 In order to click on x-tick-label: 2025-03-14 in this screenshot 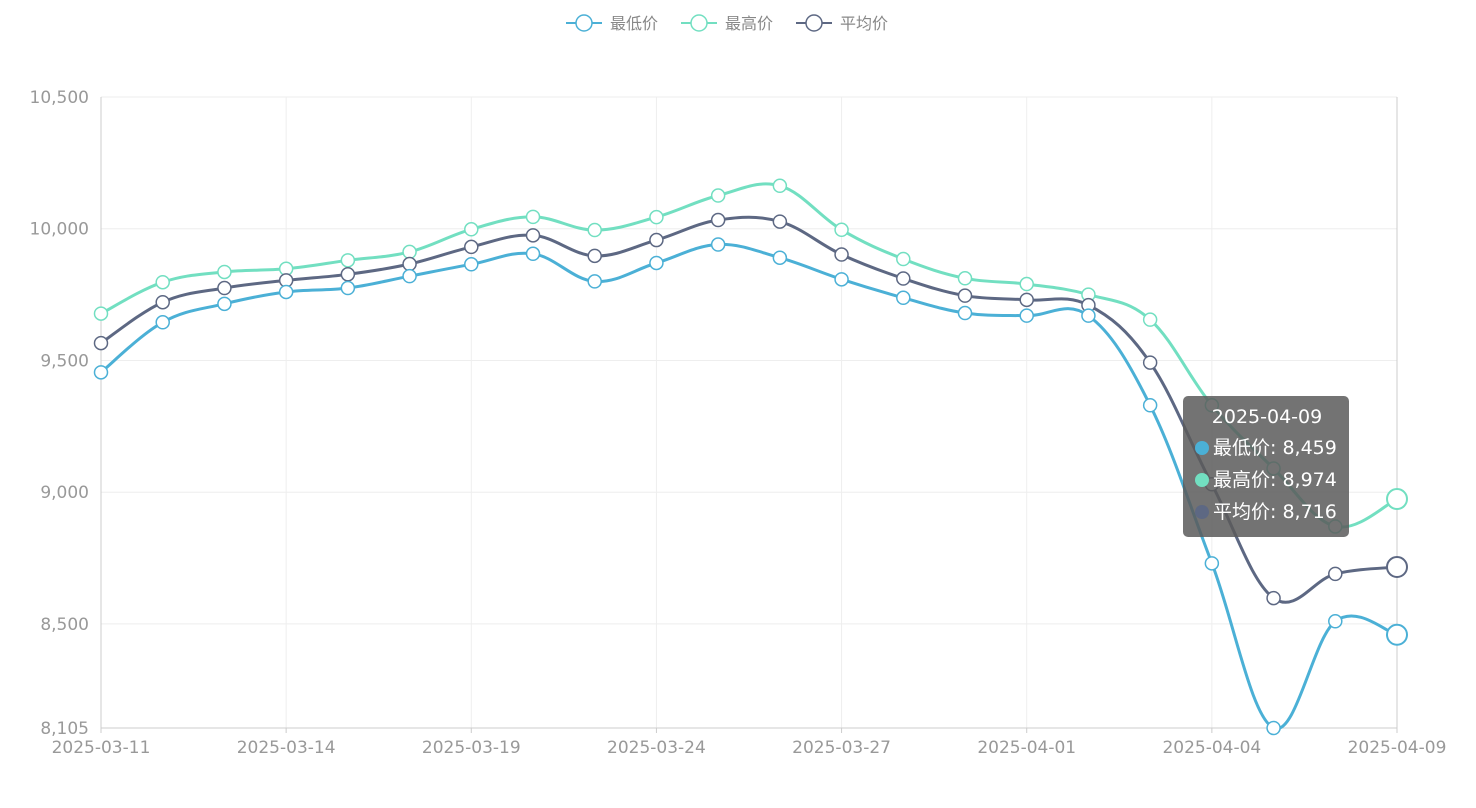, I will do `click(286, 748)`.